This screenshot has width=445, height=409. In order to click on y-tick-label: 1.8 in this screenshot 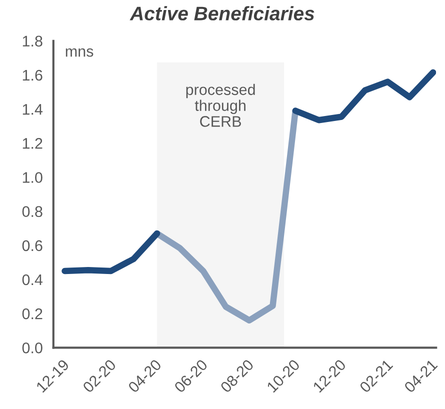, I will do `click(32, 41)`.